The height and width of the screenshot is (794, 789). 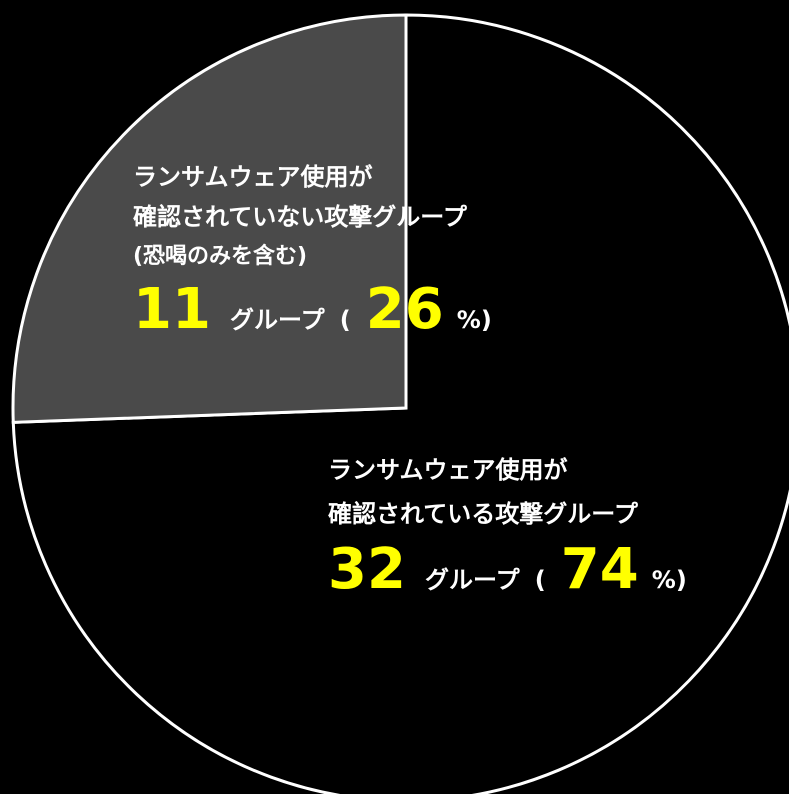 I want to click on slice-0-count-unit: グループ, so click(x=278, y=320).